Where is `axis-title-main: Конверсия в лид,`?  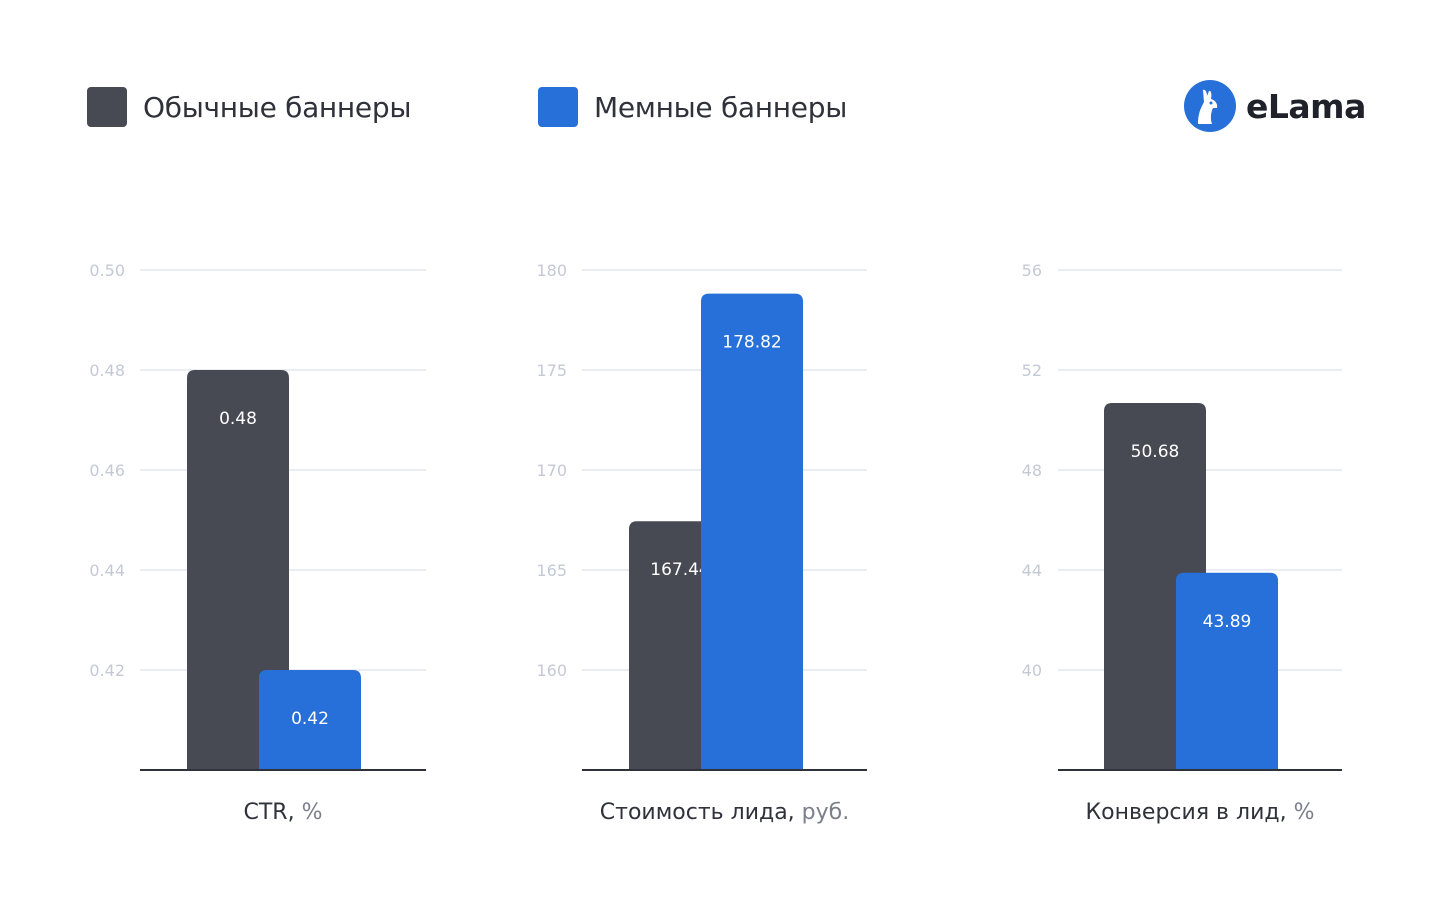
axis-title-main: Конверсия в лид, is located at coordinates (1190, 812).